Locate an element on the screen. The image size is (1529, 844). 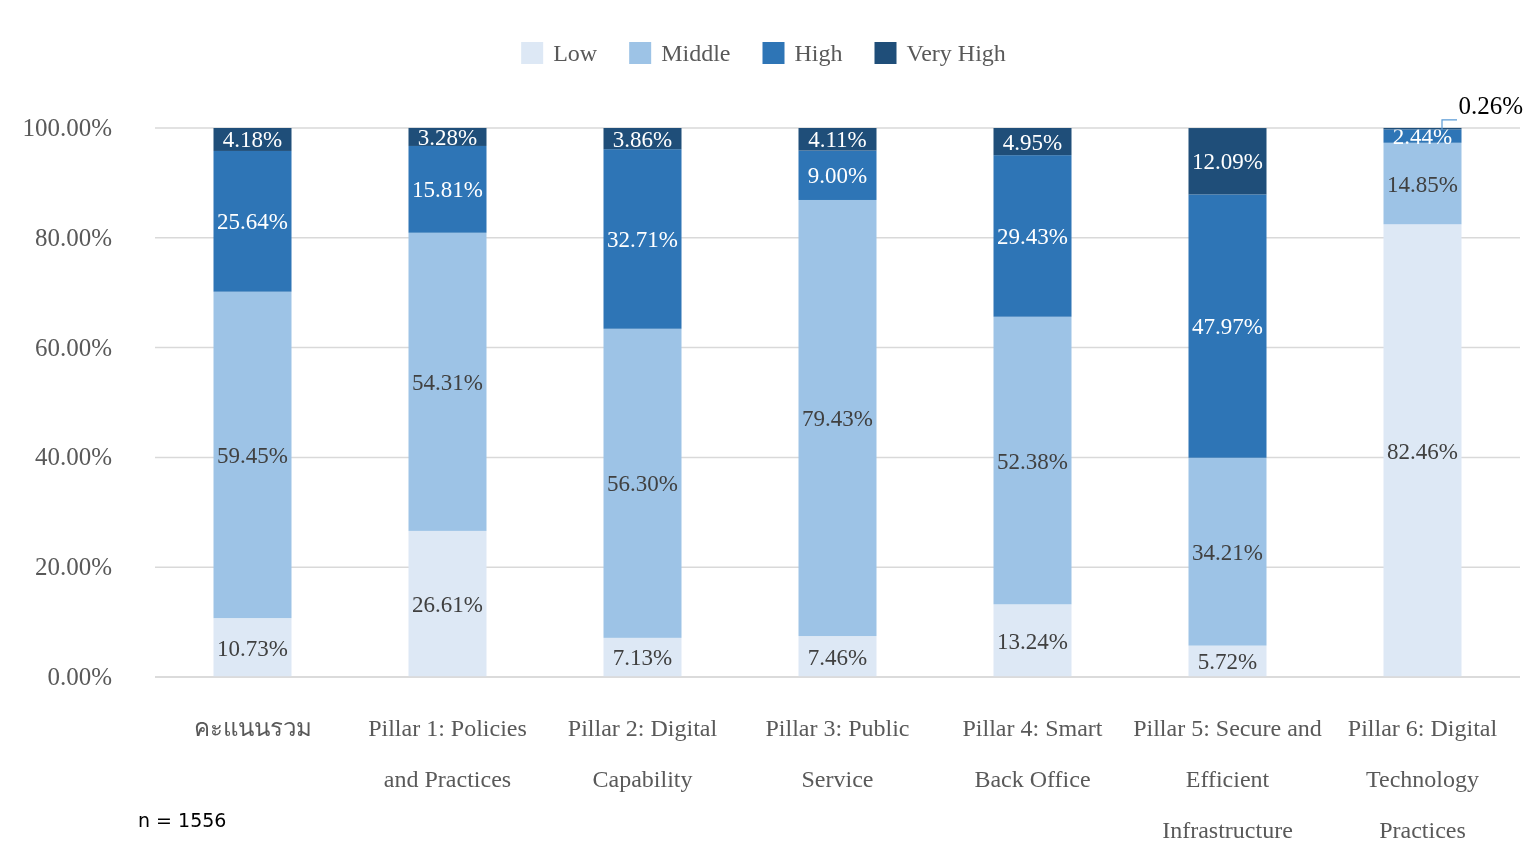
data-label: 3.86% is located at coordinates (642, 139).